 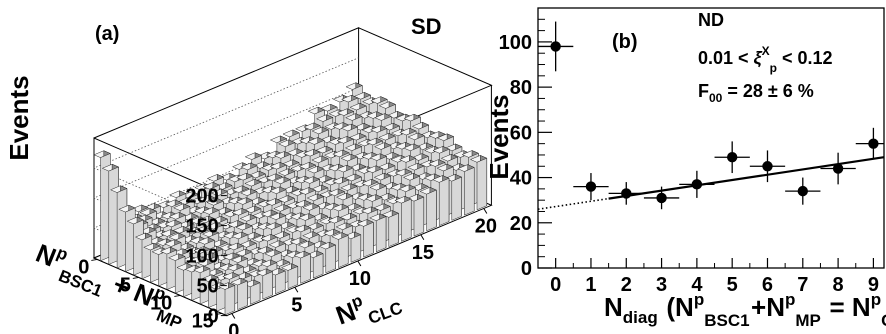 I want to click on x-tick-label: 9, so click(x=873, y=285).